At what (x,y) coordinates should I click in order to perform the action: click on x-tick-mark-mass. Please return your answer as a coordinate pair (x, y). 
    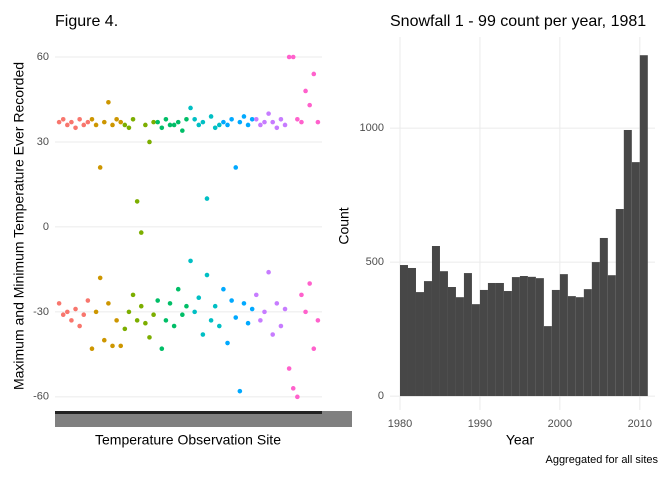
    Looking at the image, I should click on (188, 412).